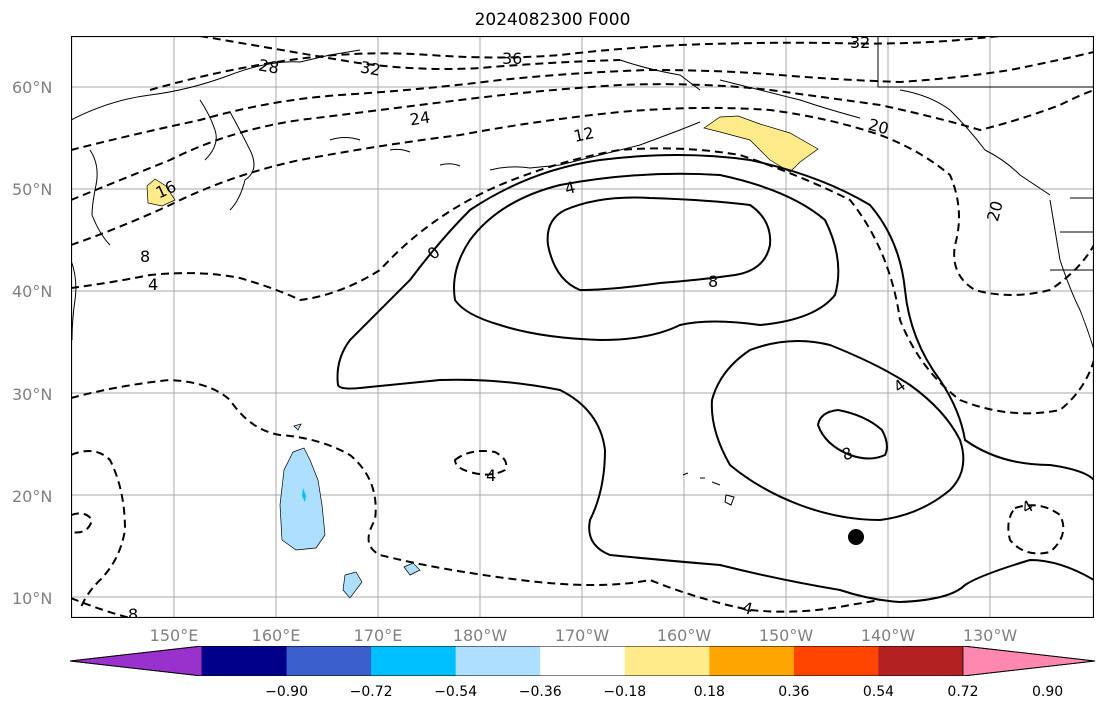 The height and width of the screenshot is (712, 1105). I want to click on contour-label-8d: 8, so click(133, 611).